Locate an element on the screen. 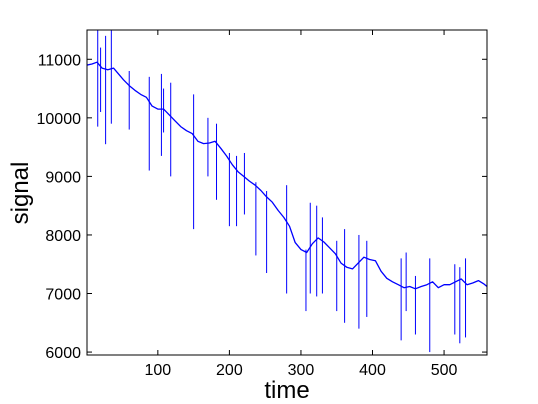  x-tick-label-400: 400 is located at coordinates (372, 370).